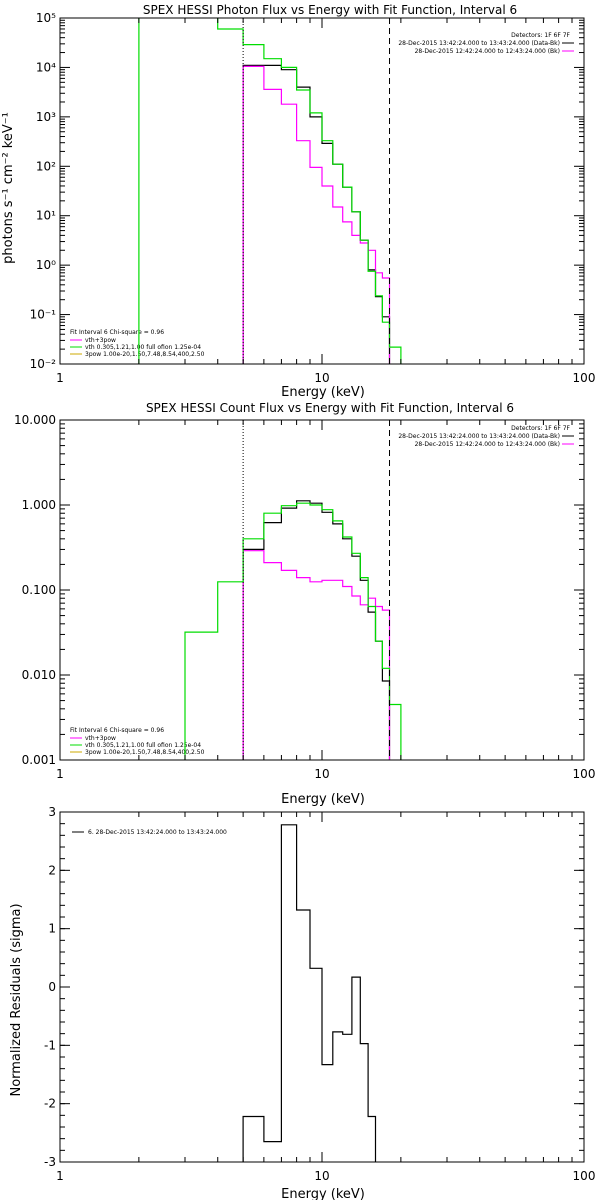  Describe the element at coordinates (316, 655) in the screenshot. I see `count-flux-series-1-line` at that location.